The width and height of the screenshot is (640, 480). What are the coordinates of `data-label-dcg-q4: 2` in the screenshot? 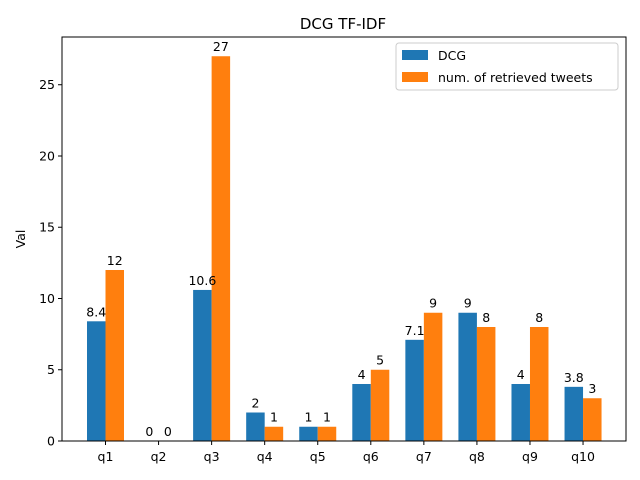 It's located at (255, 402).